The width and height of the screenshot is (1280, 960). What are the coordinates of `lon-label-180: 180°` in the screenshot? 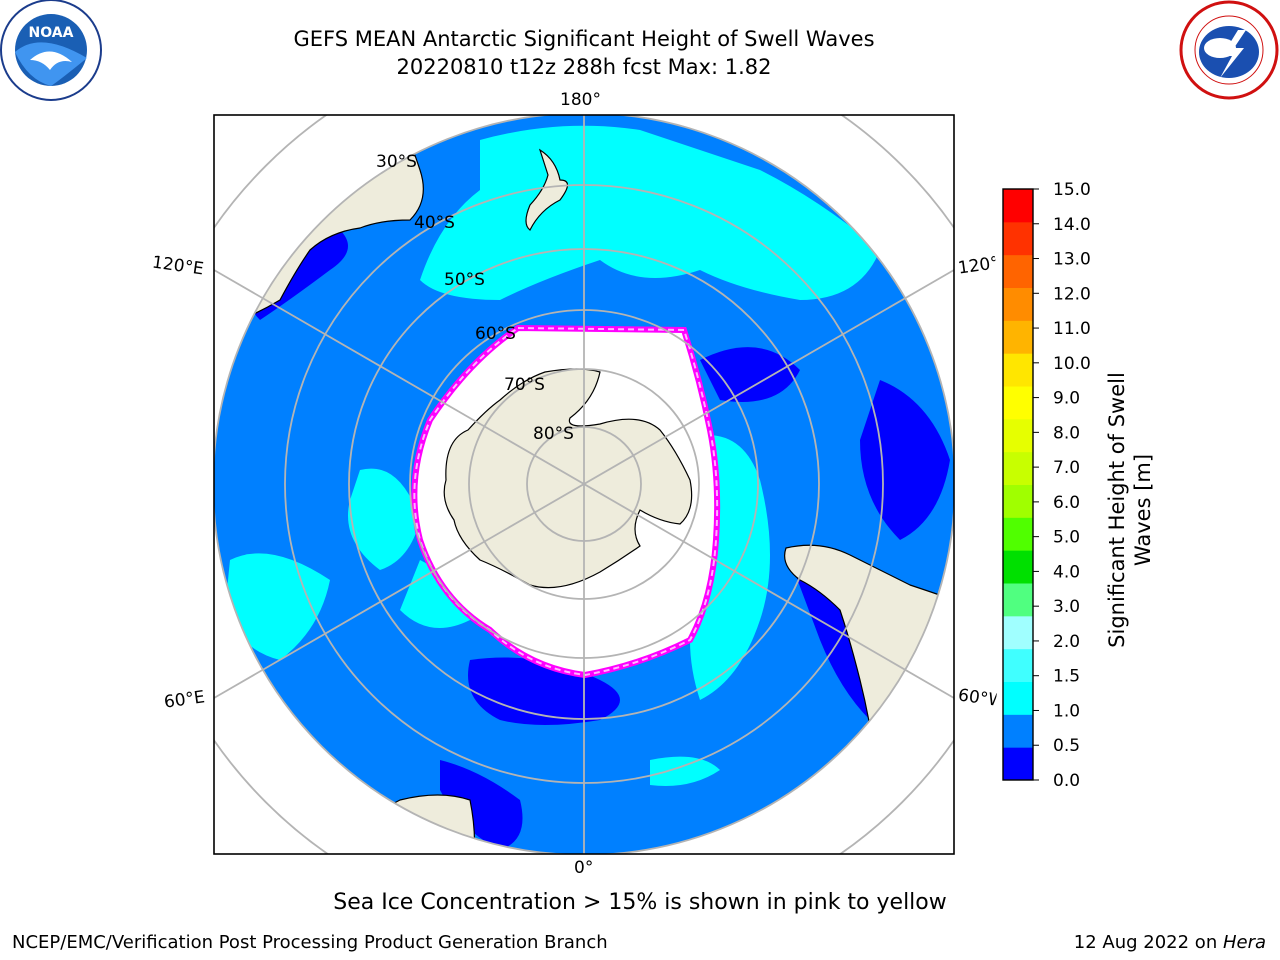 It's located at (580, 100).